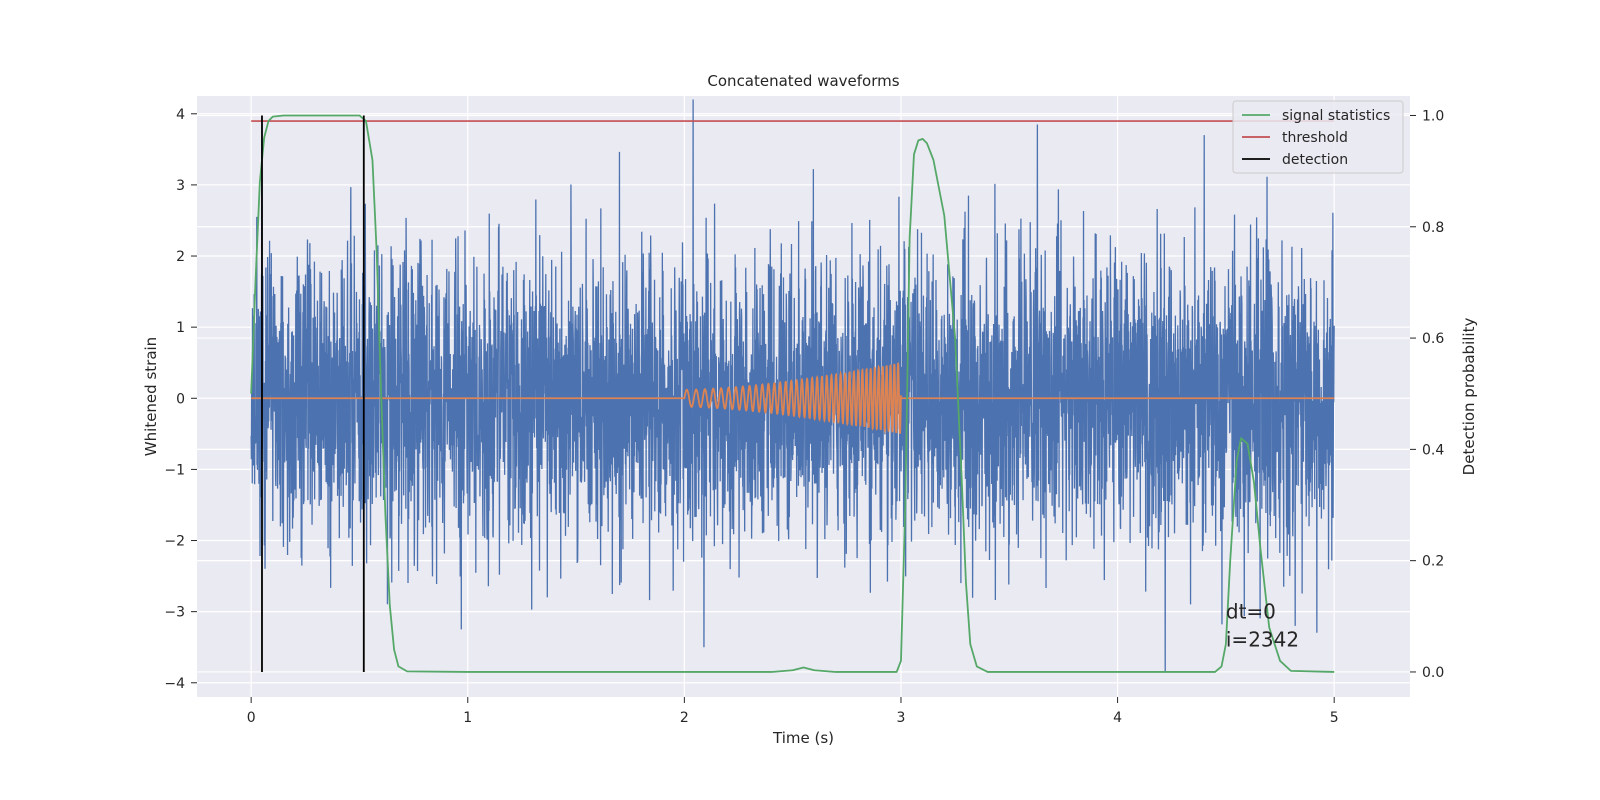 This screenshot has width=1600, height=800. What do you see at coordinates (180, 328) in the screenshot?
I see `y-tick-label: 1` at bounding box center [180, 328].